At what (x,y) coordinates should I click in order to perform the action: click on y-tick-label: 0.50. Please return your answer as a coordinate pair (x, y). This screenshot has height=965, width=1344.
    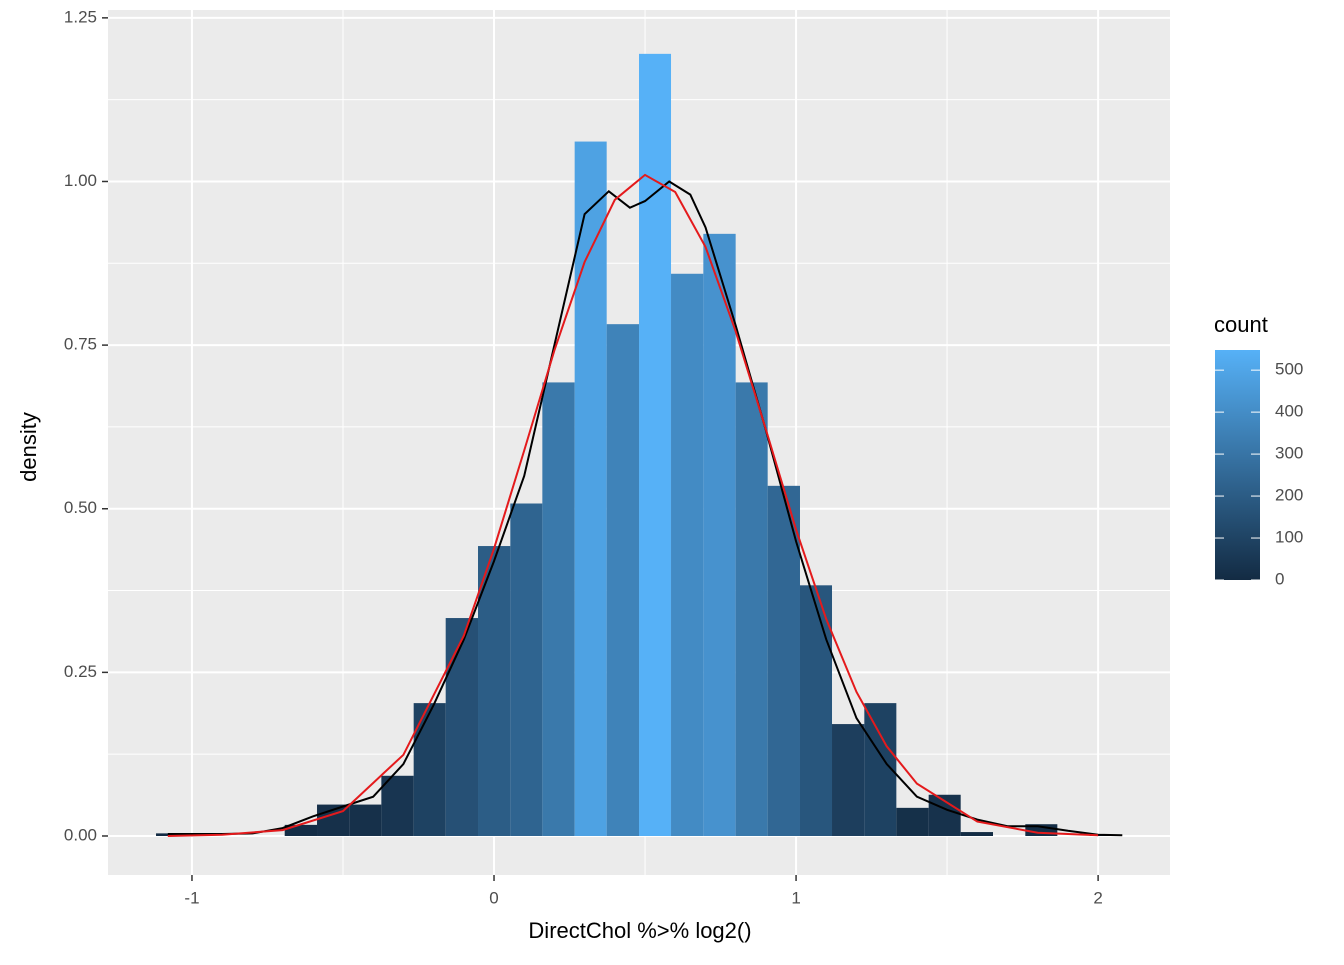
    Looking at the image, I should click on (80, 507).